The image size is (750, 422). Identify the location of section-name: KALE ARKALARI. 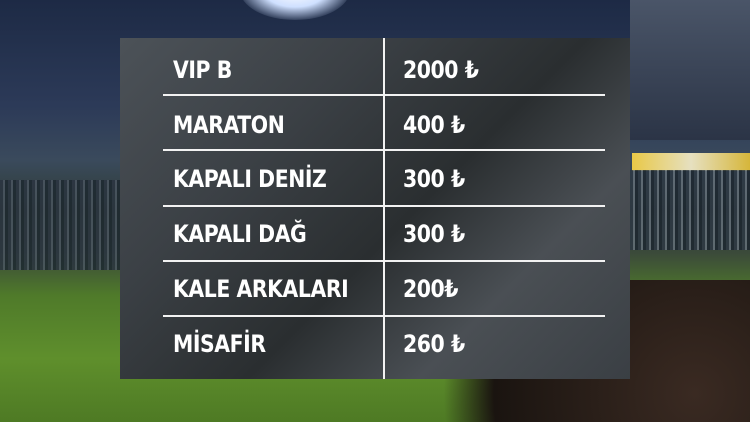
(261, 288).